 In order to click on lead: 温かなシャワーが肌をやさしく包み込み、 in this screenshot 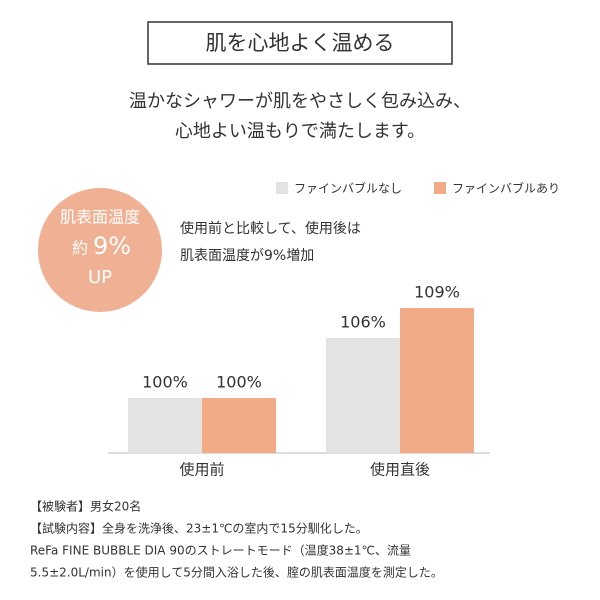, I will do `click(300, 101)`.